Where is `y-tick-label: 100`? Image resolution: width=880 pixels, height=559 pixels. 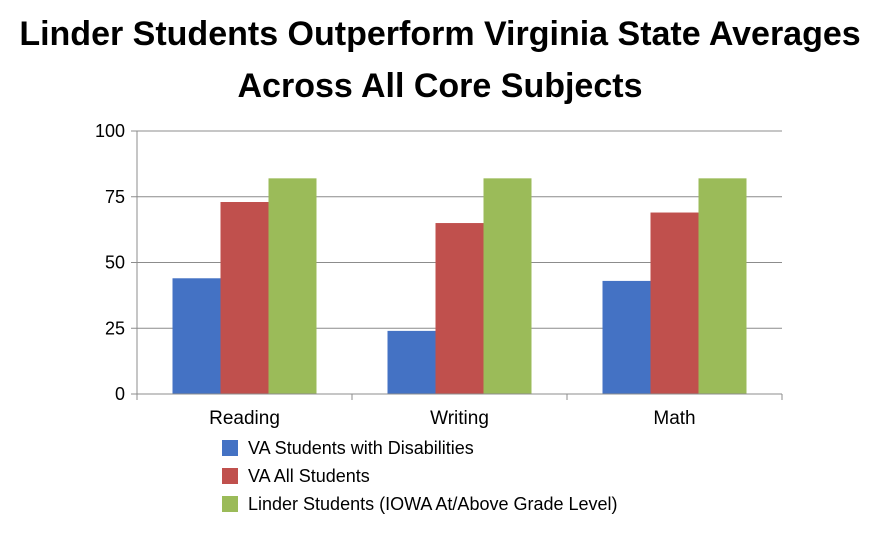 y-tick-label: 100 is located at coordinates (110, 131).